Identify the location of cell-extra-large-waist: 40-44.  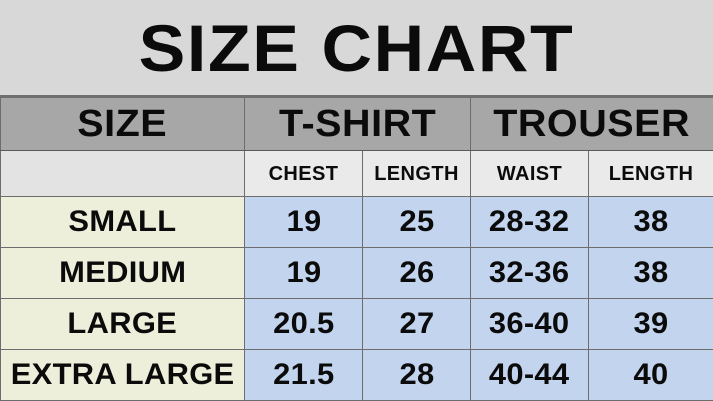
(530, 375).